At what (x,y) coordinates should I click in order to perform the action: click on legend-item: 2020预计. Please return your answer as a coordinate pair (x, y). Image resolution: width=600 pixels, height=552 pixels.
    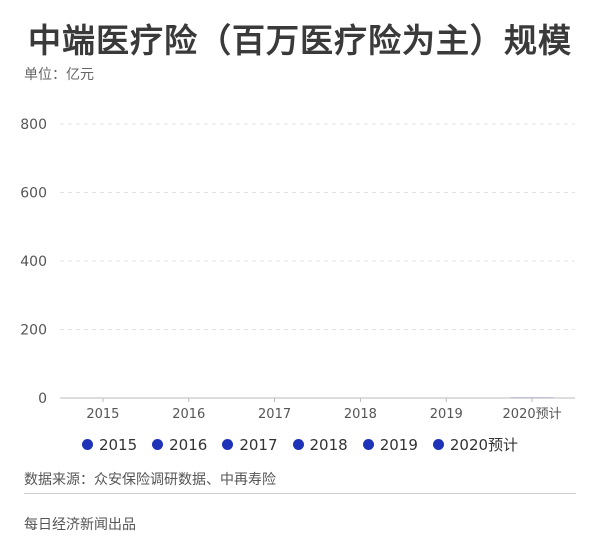
    Looking at the image, I should click on (475, 444).